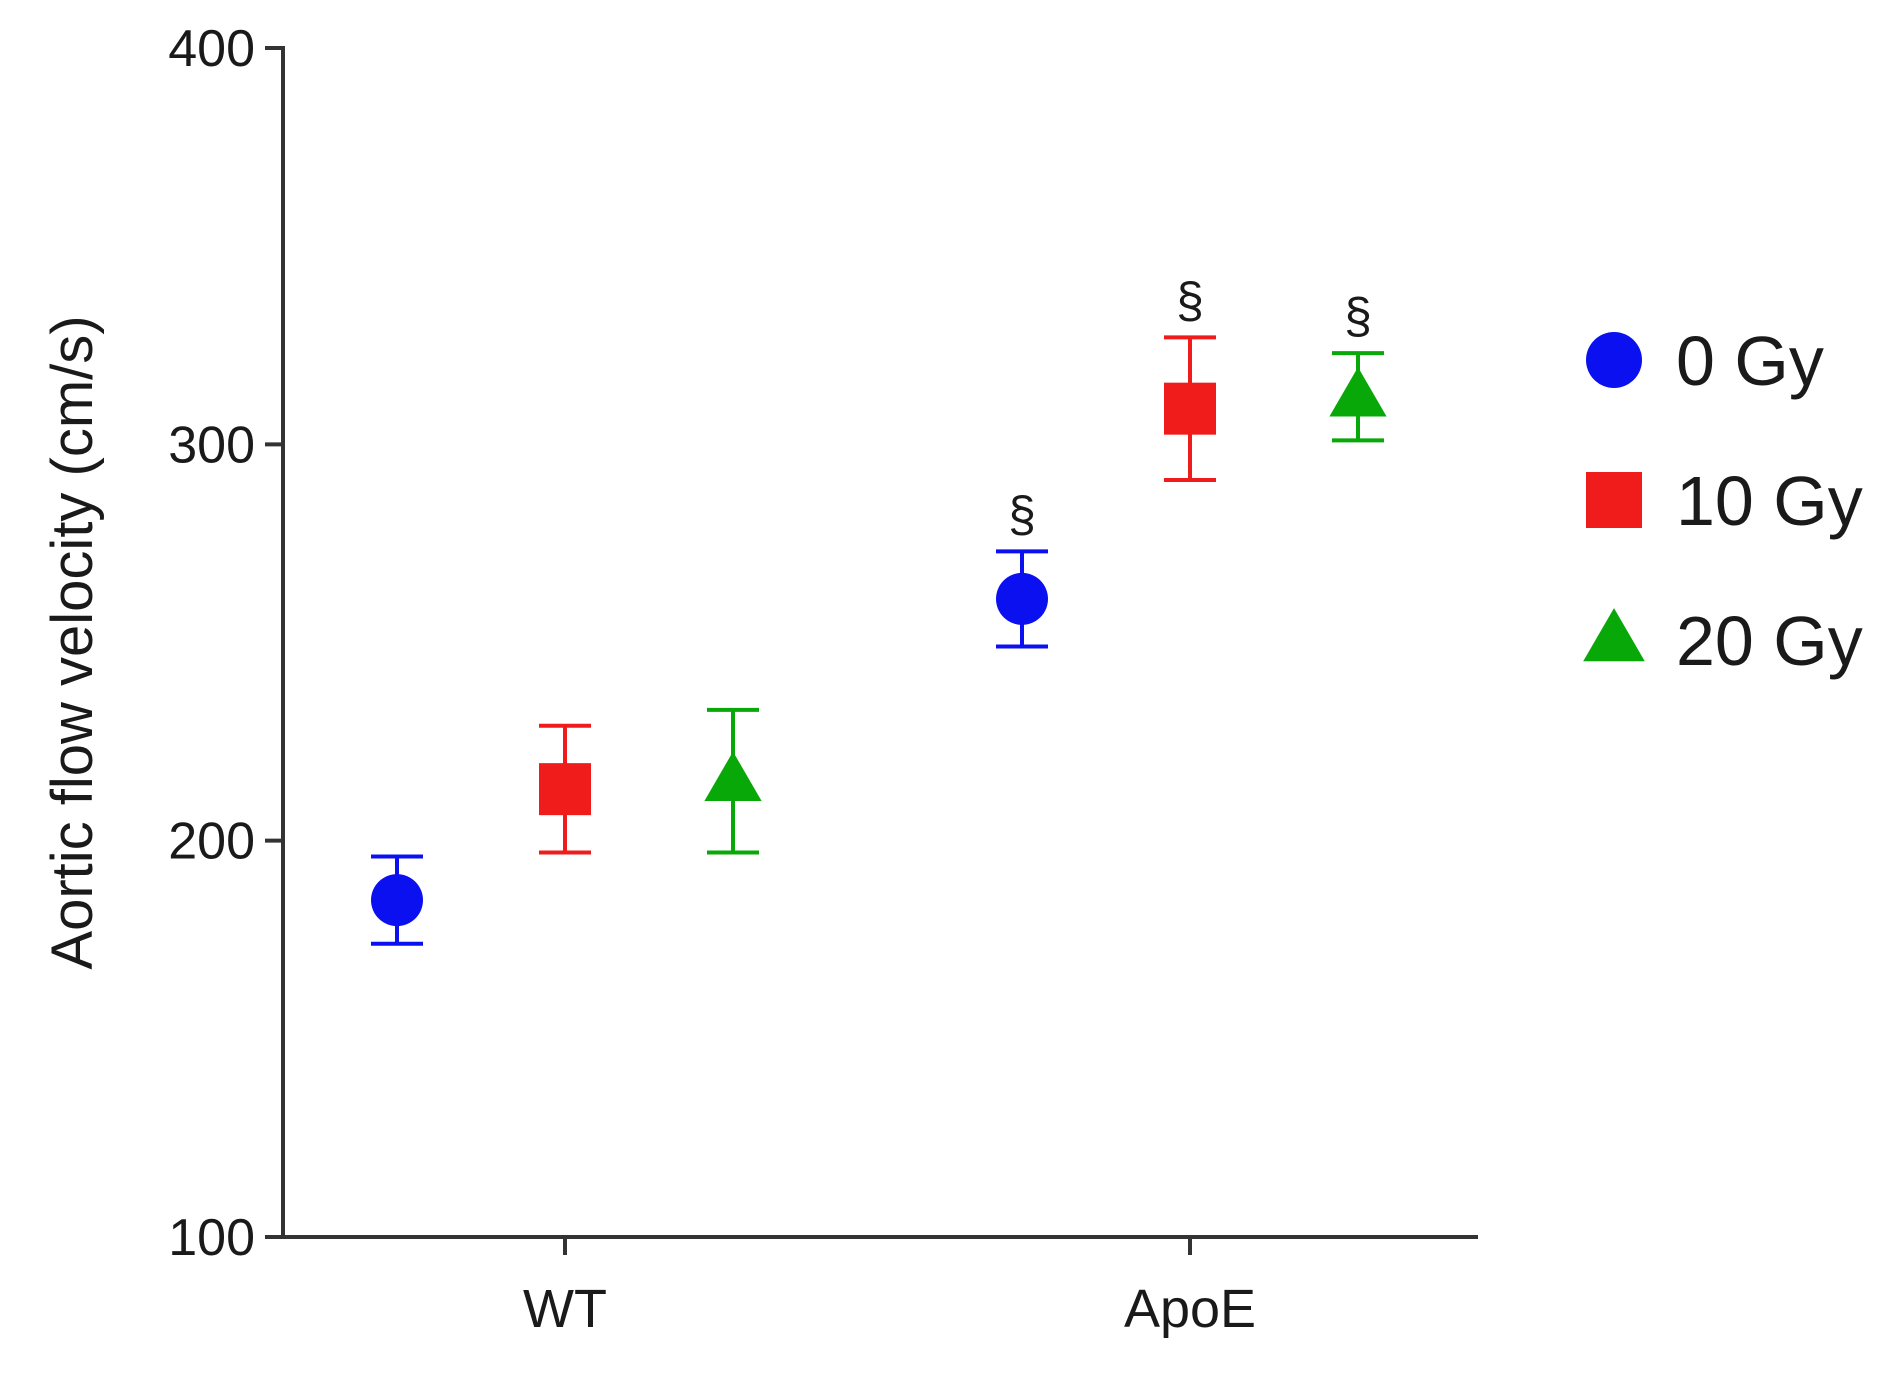 This screenshot has height=1384, width=1896. I want to click on y-tick-label: 300, so click(211, 445).